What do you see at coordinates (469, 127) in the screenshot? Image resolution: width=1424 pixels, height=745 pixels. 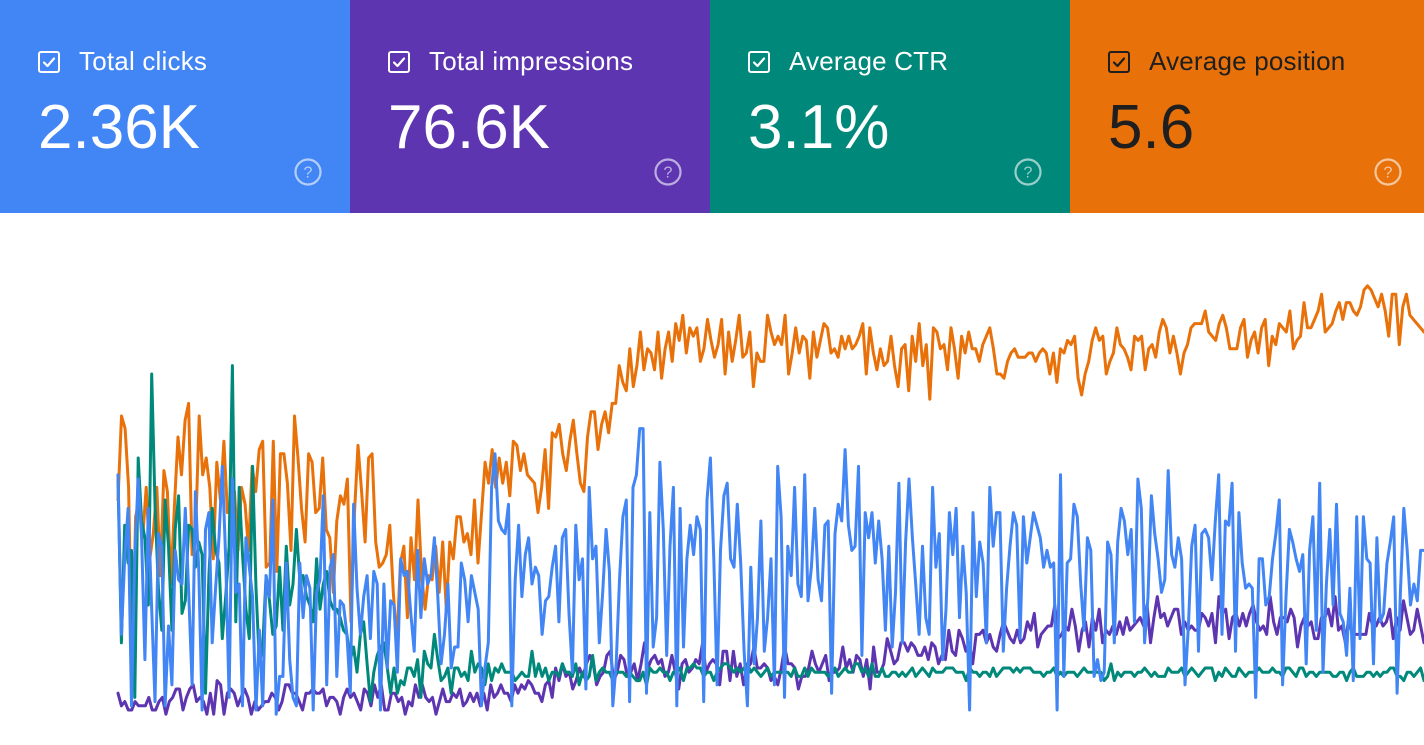 I see `metric-value: 76.6K` at bounding box center [469, 127].